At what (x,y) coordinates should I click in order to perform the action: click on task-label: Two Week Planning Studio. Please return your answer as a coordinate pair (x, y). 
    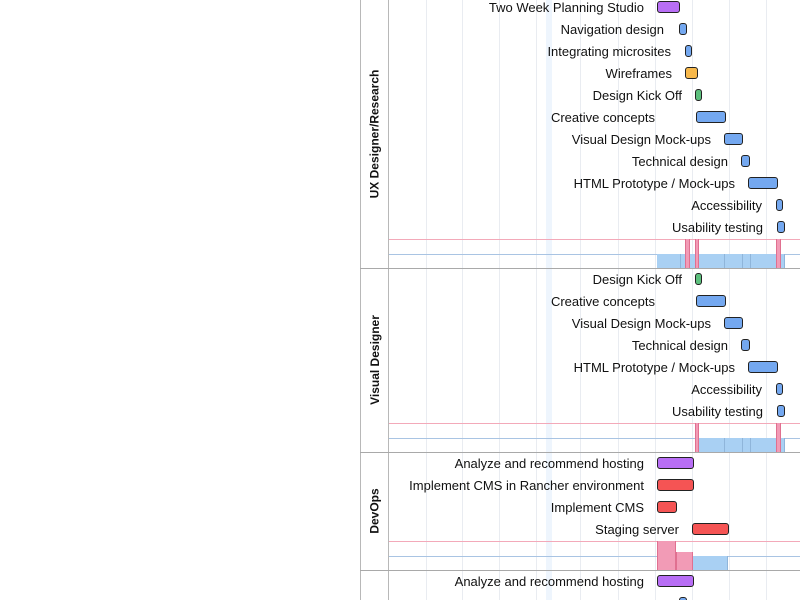
    Looking at the image, I should click on (566, 7).